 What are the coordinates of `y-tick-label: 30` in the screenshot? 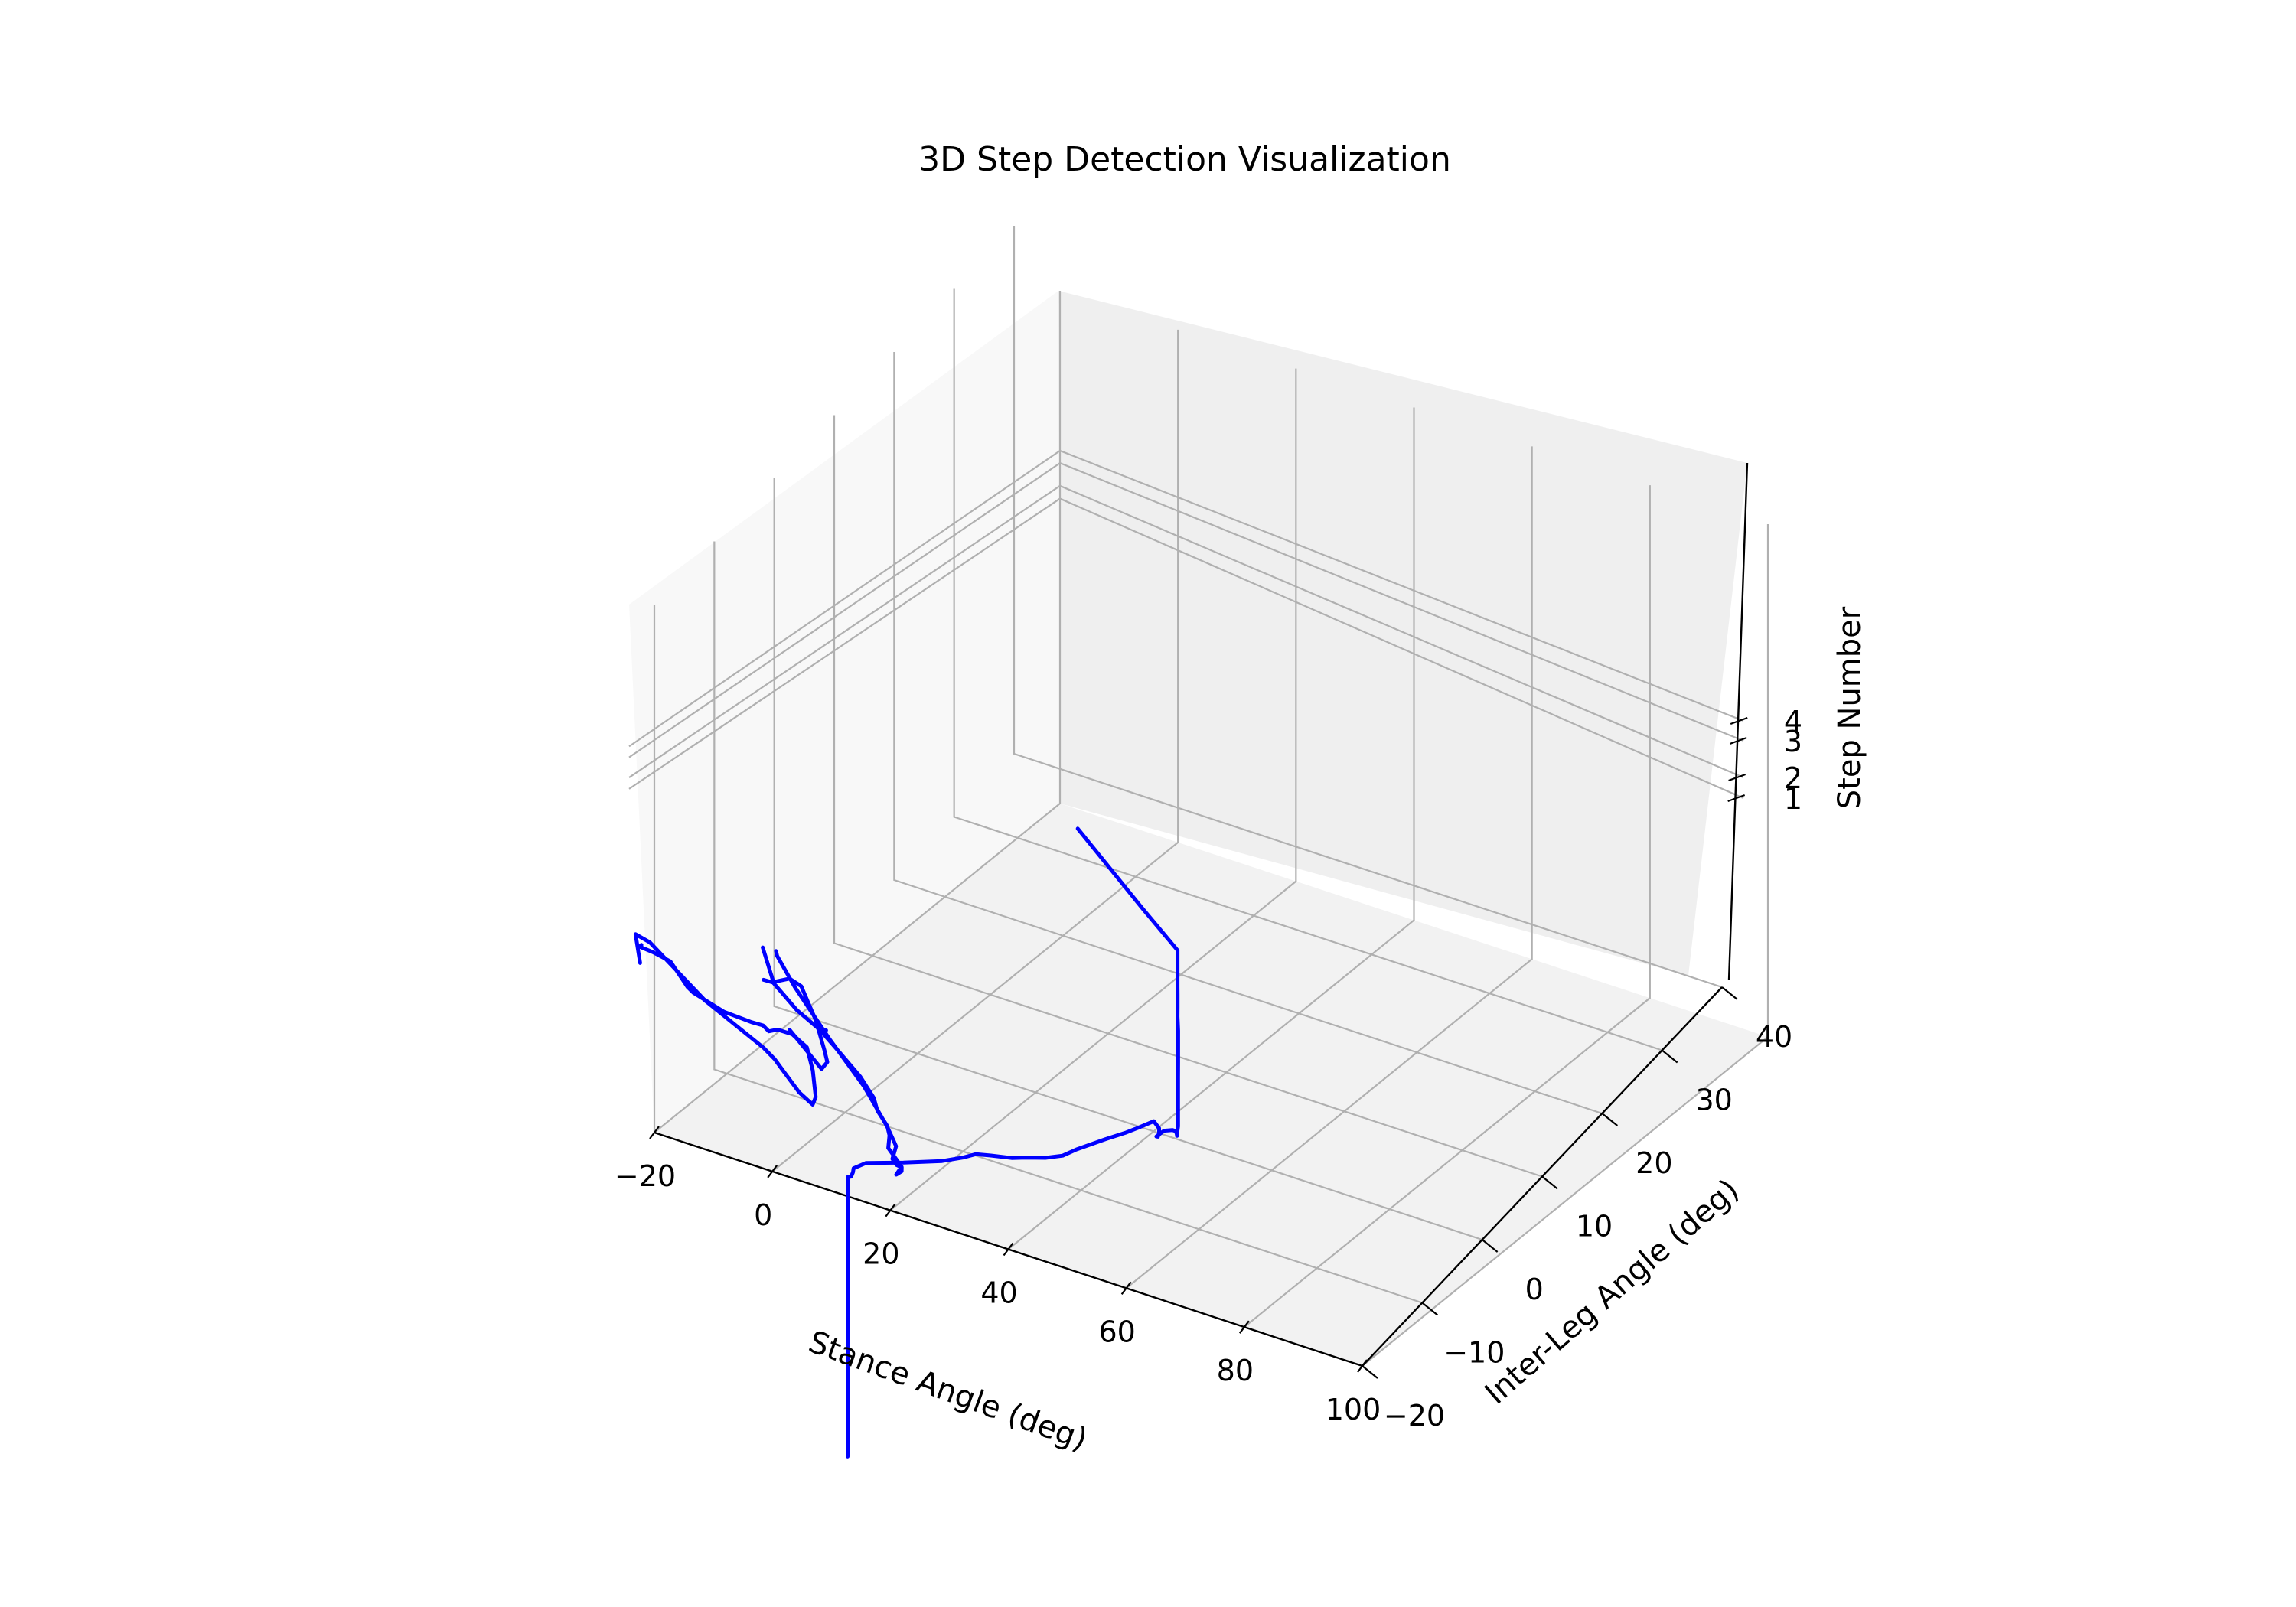 It's located at (1713, 1100).